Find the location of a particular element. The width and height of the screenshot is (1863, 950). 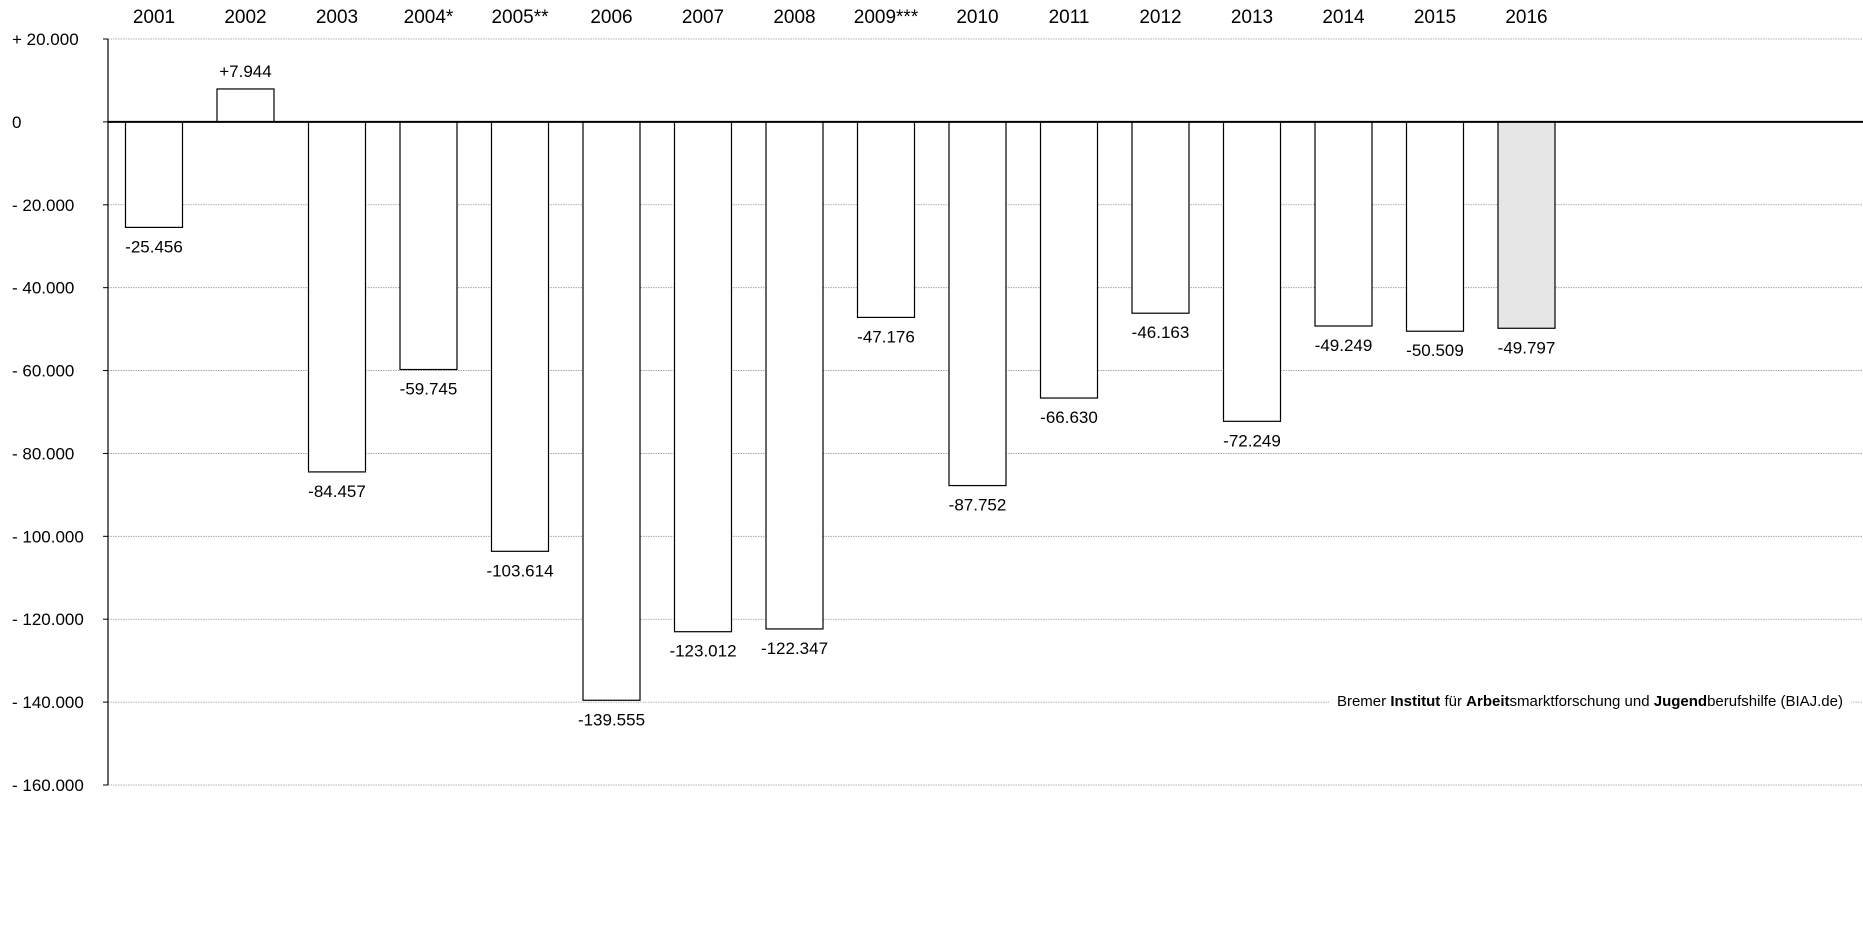

value-label: -50.509 is located at coordinates (1435, 350).